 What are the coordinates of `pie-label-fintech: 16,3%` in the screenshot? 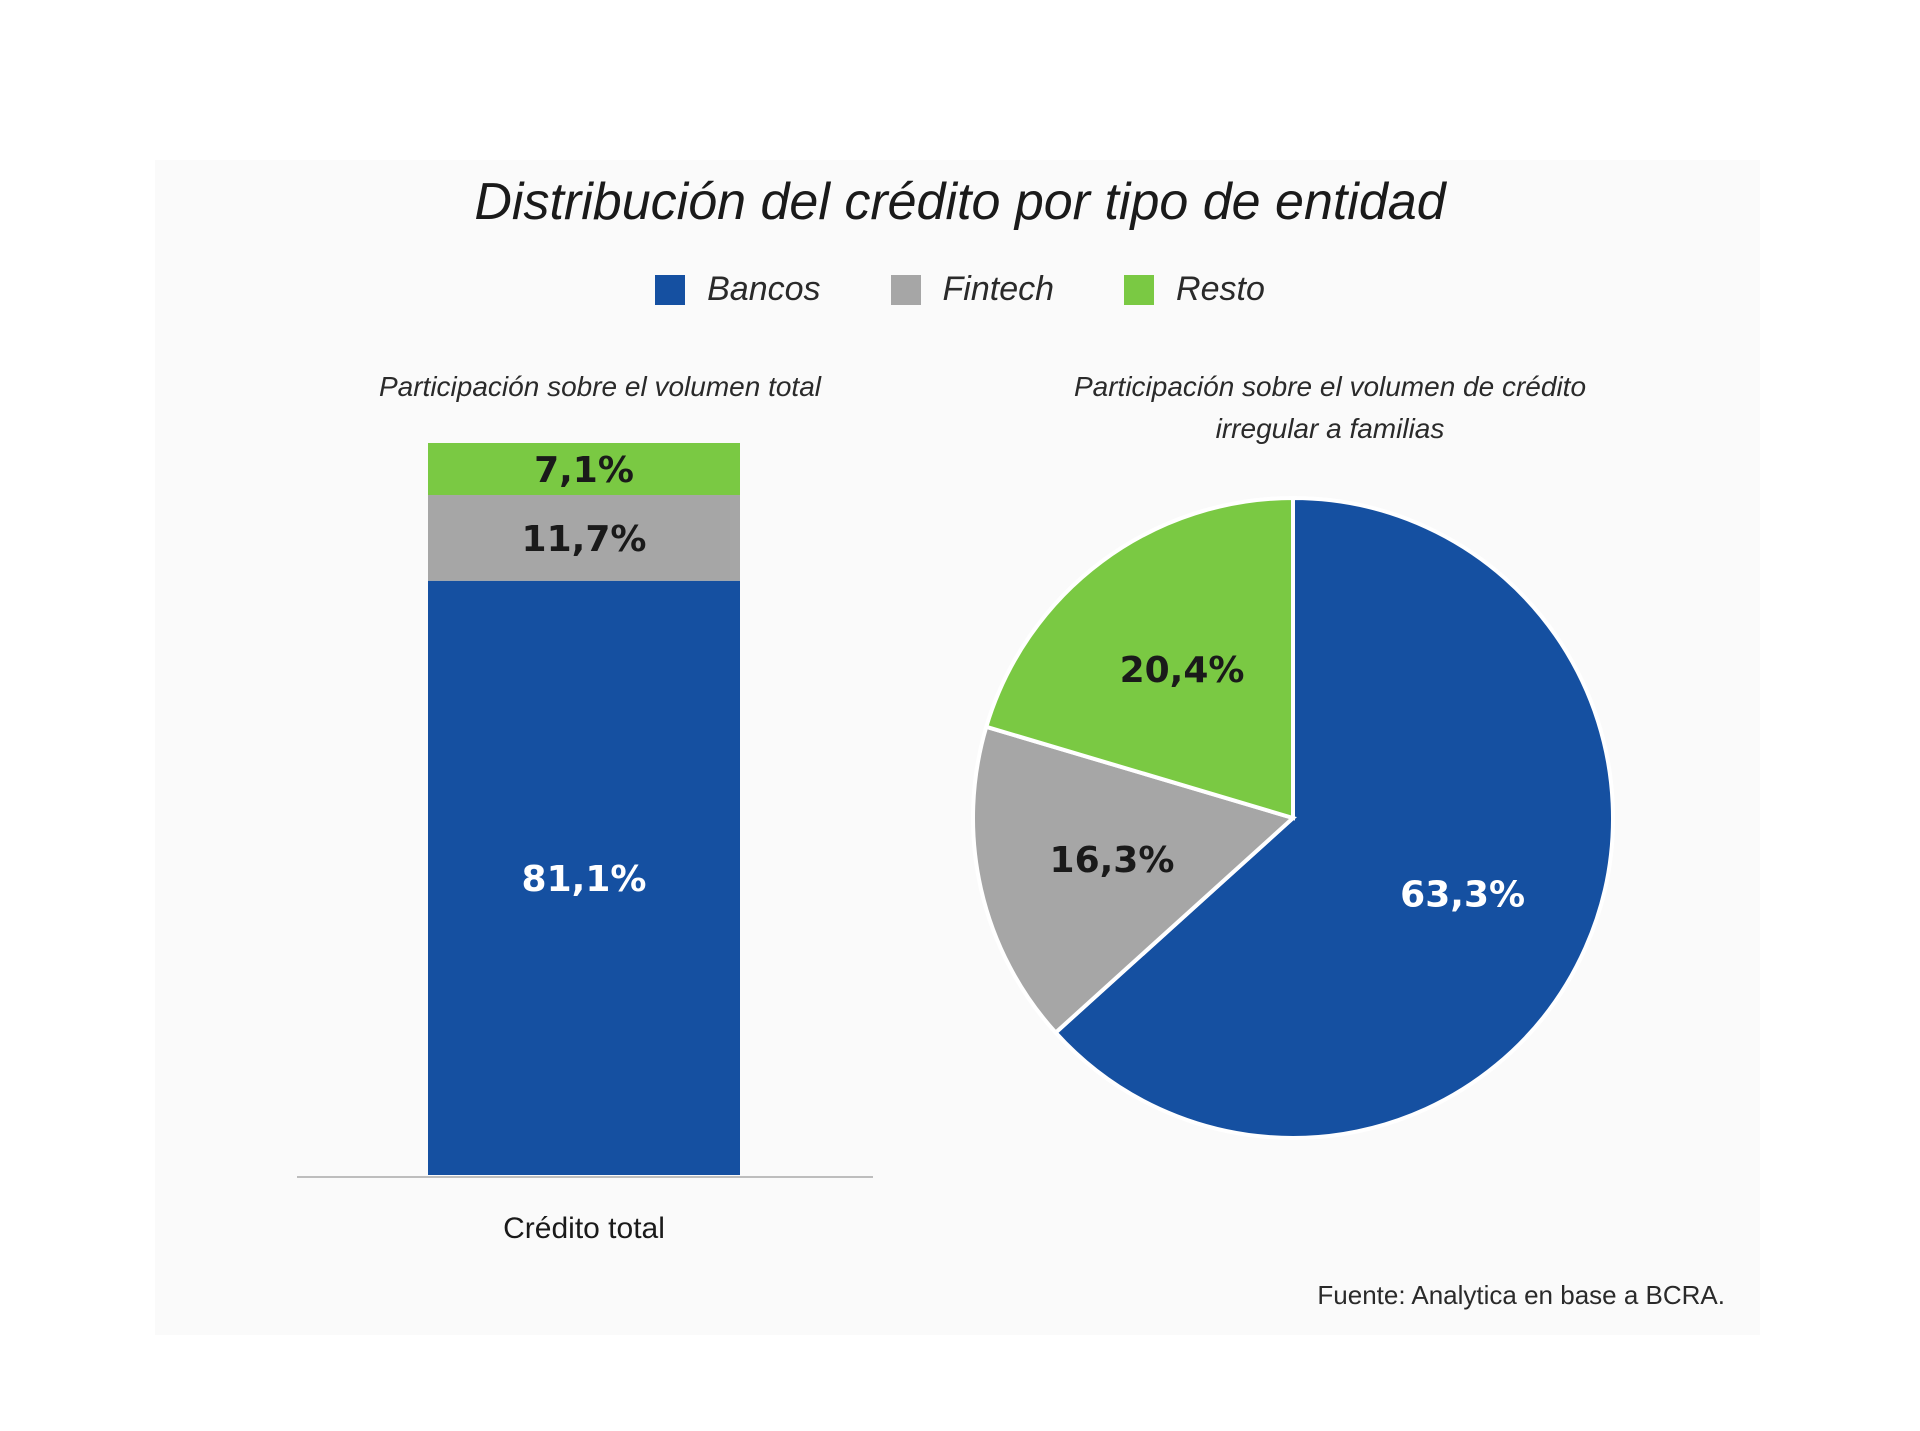 It's located at (1112, 860).